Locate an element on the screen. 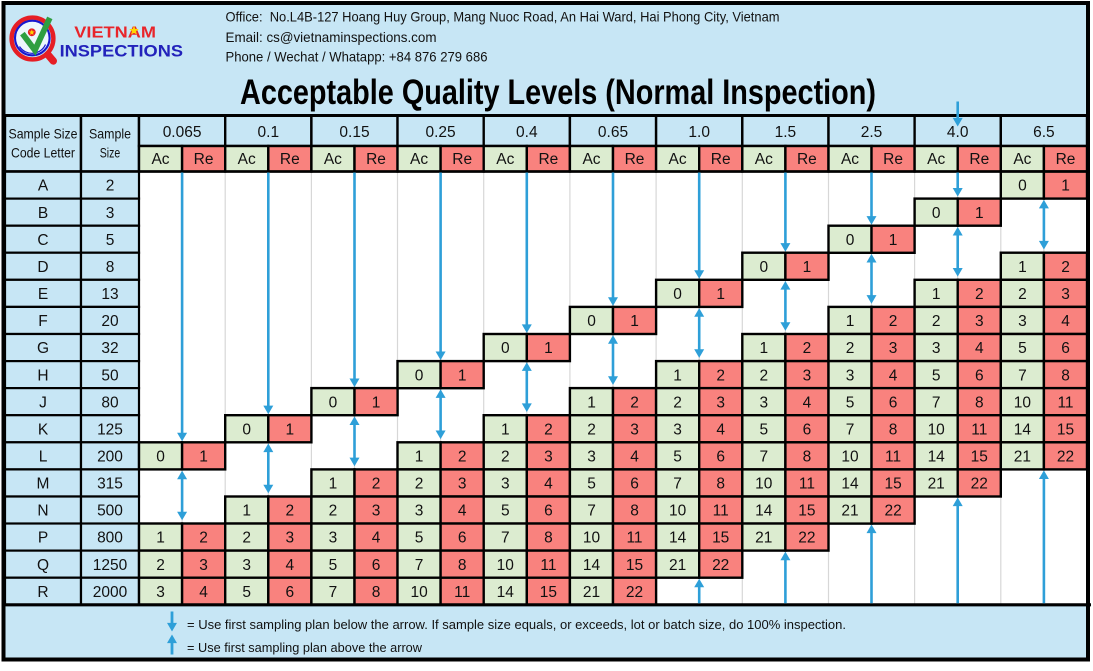  svg-text: 0.1 is located at coordinates (269, 132).